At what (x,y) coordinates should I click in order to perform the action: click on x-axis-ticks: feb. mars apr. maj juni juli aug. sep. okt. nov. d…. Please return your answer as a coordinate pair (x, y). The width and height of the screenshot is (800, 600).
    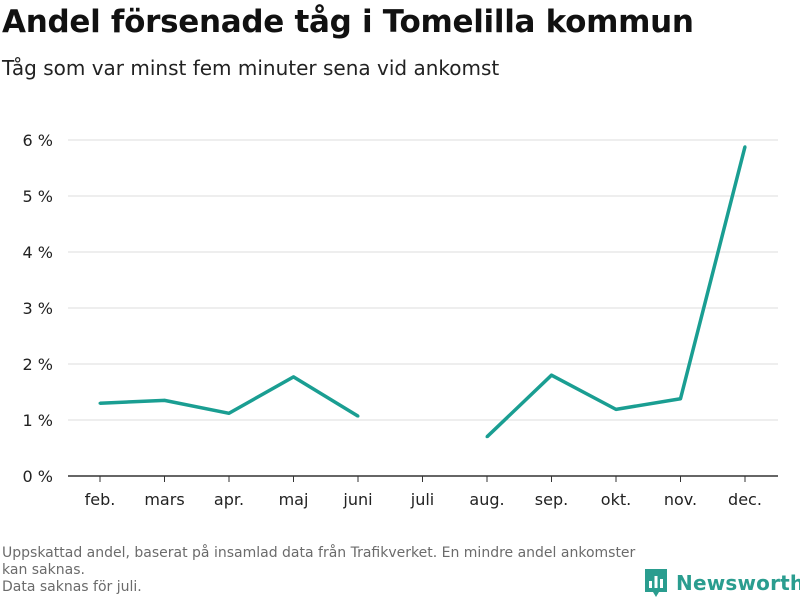
    Looking at the image, I should click on (423, 492).